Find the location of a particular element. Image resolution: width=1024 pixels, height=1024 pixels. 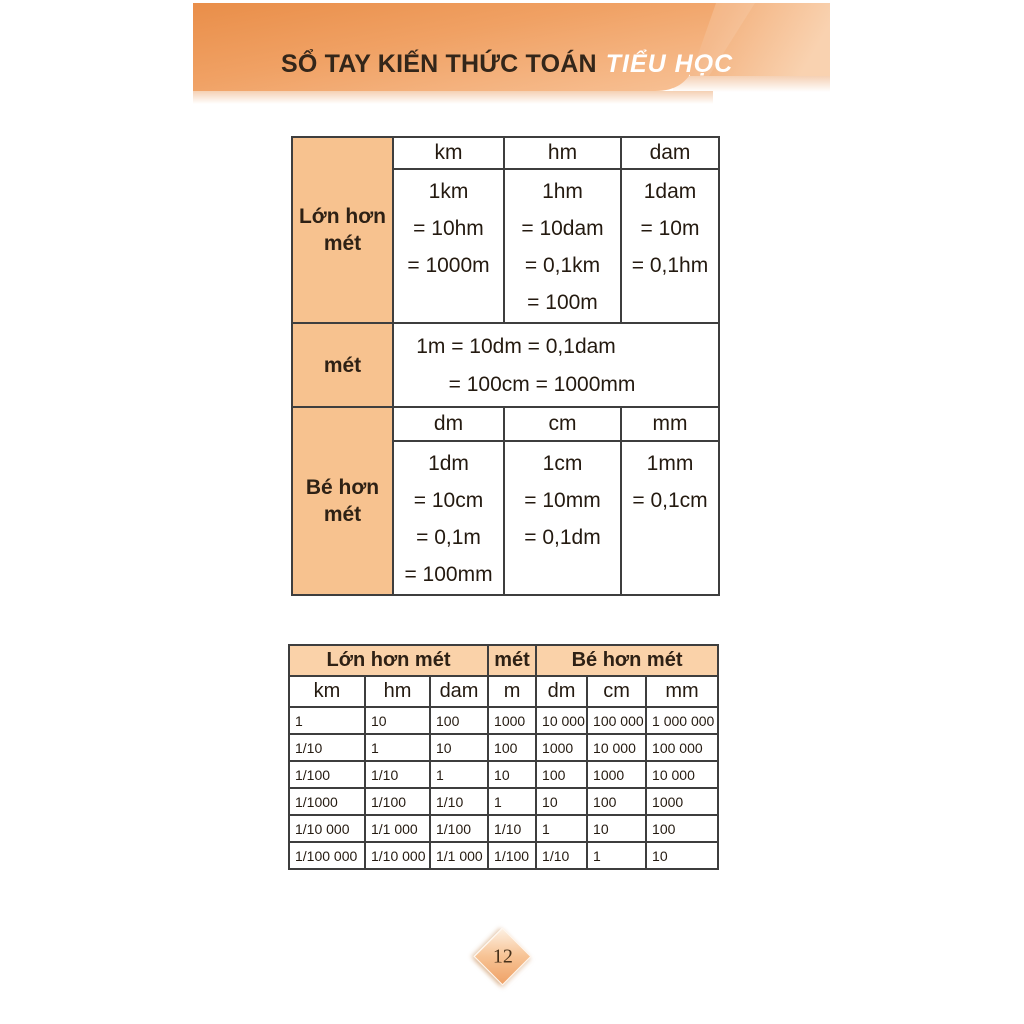

matrix-row: 1/10 000 1/1 000 1/100 1/10 1 10 100 is located at coordinates (504, 828).